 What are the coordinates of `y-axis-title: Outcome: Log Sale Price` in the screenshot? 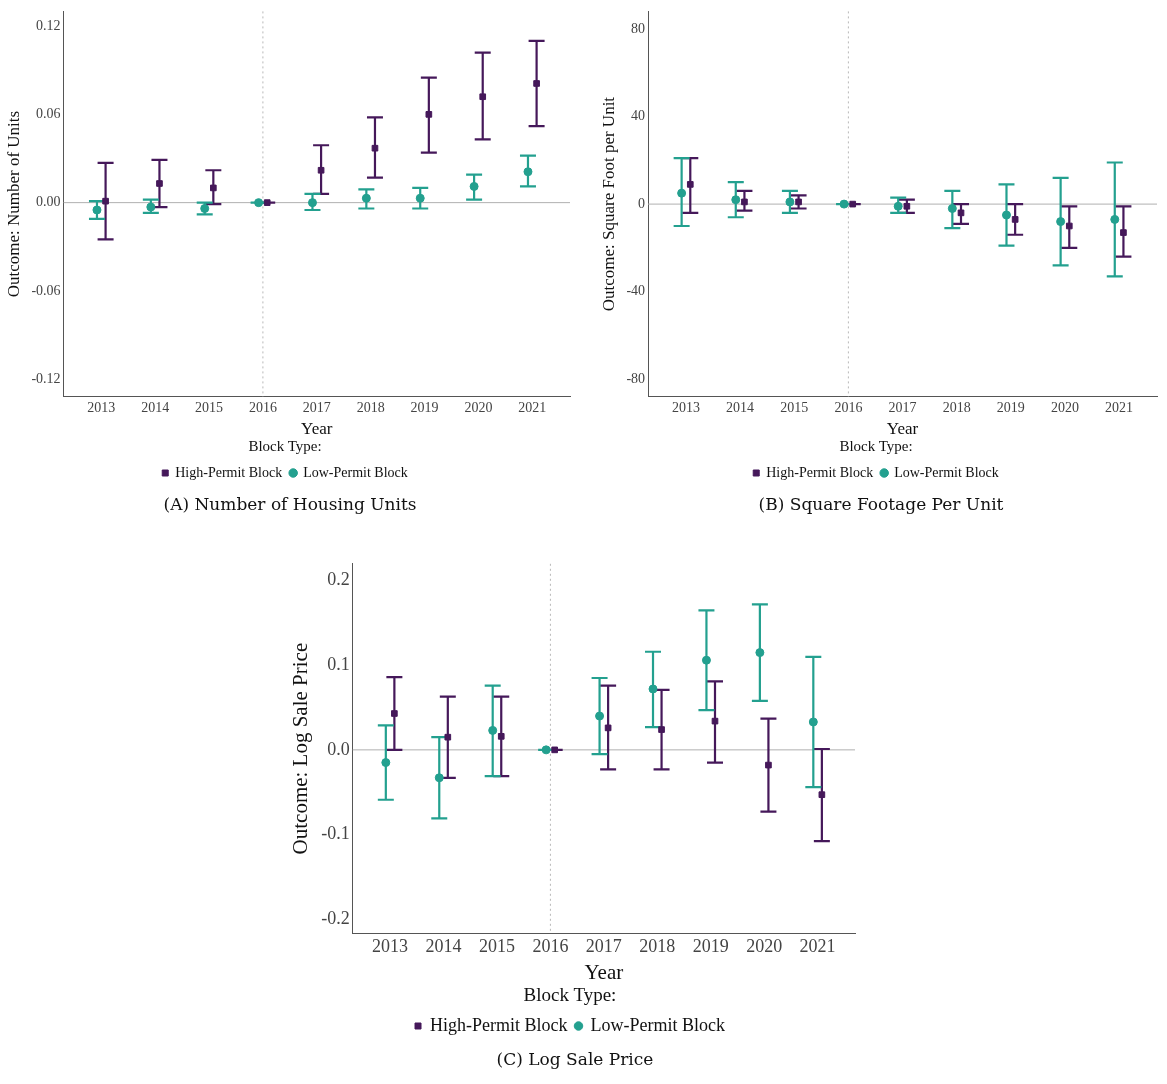 It's located at (300, 748).